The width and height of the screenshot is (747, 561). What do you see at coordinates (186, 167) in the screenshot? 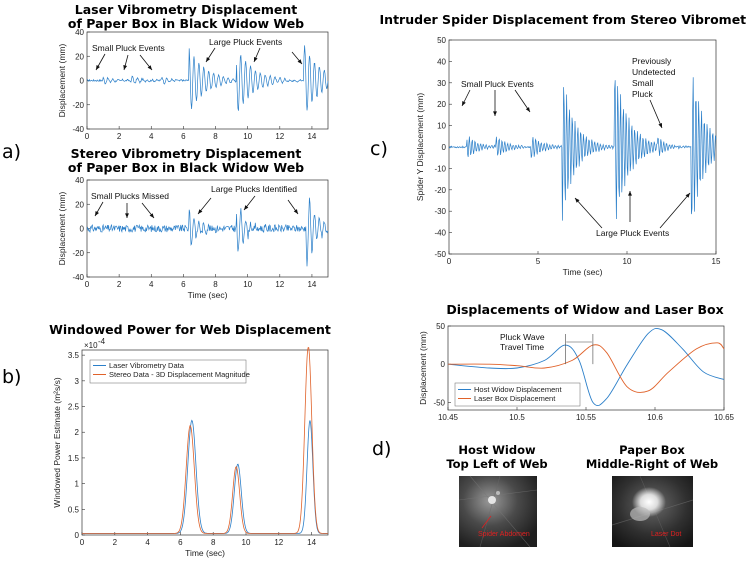
I see `chart-a2-title-line2: of Paper Box in Black Widow Web` at bounding box center [186, 167].